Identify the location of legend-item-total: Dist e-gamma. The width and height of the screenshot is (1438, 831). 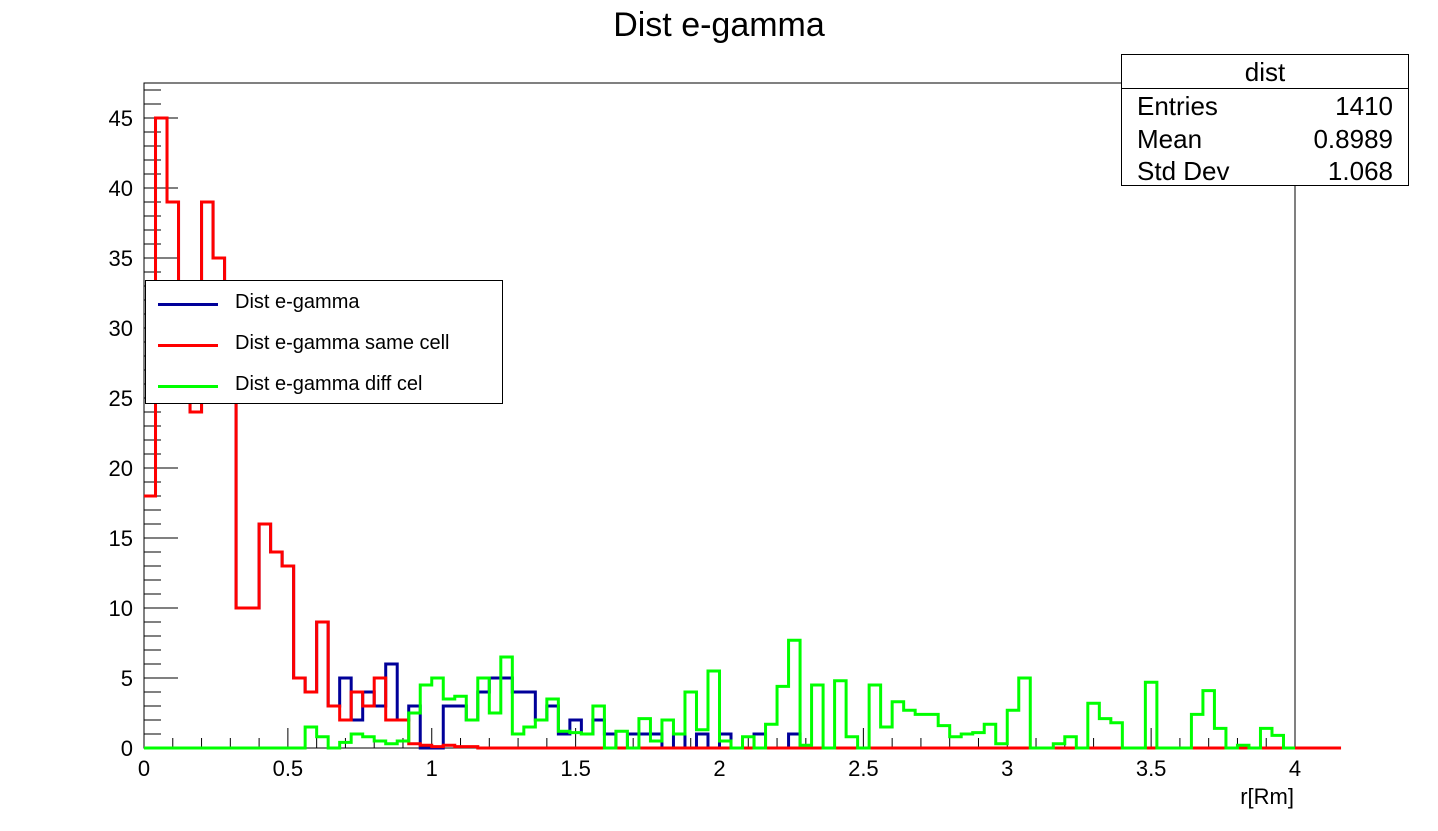
(324, 303).